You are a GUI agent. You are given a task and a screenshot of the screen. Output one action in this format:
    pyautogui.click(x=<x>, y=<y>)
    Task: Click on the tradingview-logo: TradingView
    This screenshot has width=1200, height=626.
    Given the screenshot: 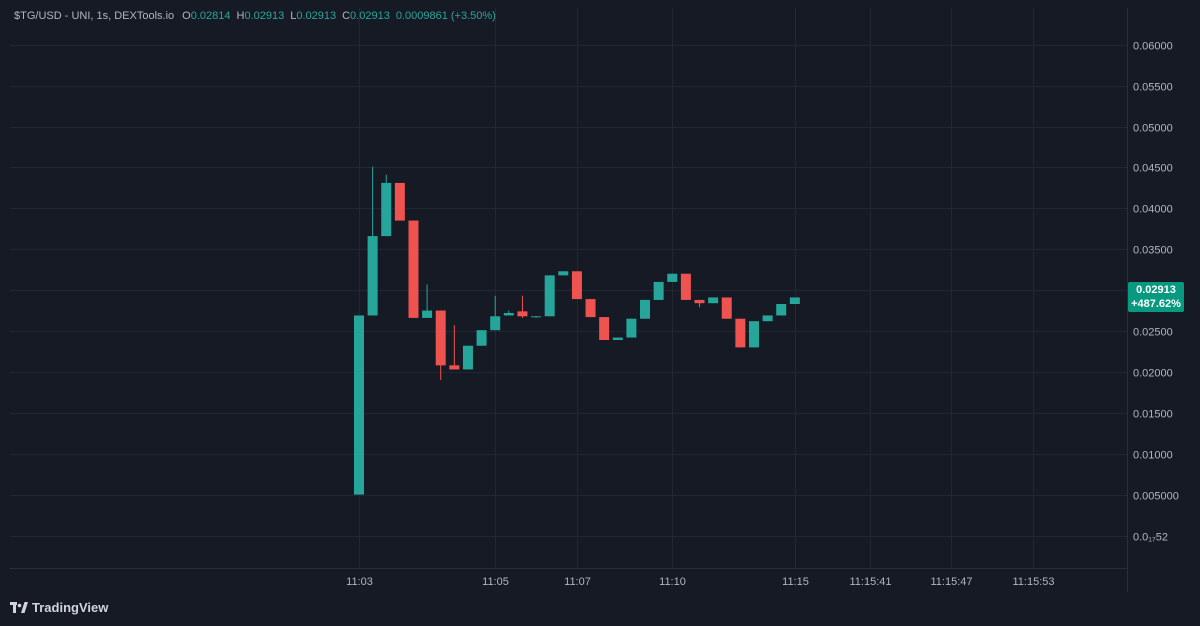 What is the action you would take?
    pyautogui.click(x=59, y=607)
    